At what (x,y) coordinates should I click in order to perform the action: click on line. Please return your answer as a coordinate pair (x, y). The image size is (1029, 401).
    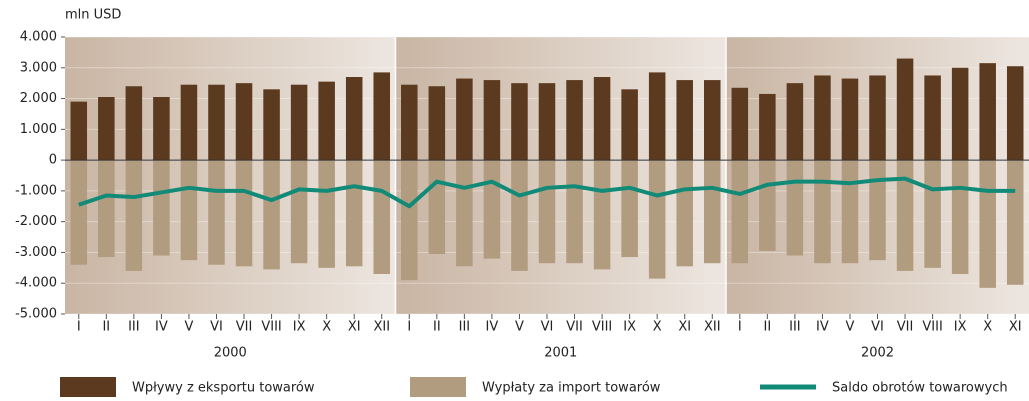
    Looking at the image, I should click on (547, 192).